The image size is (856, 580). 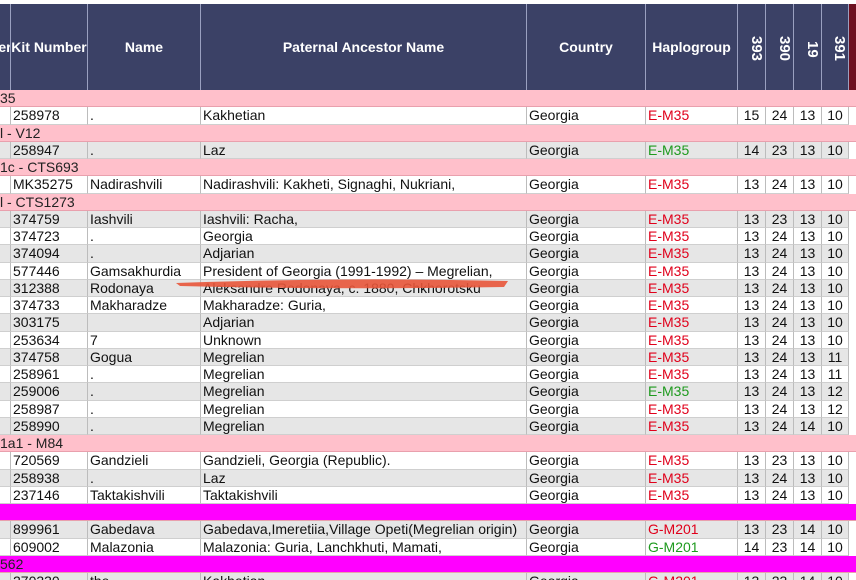 What do you see at coordinates (49, 495) in the screenshot?
I see `kit-cell: 237146` at bounding box center [49, 495].